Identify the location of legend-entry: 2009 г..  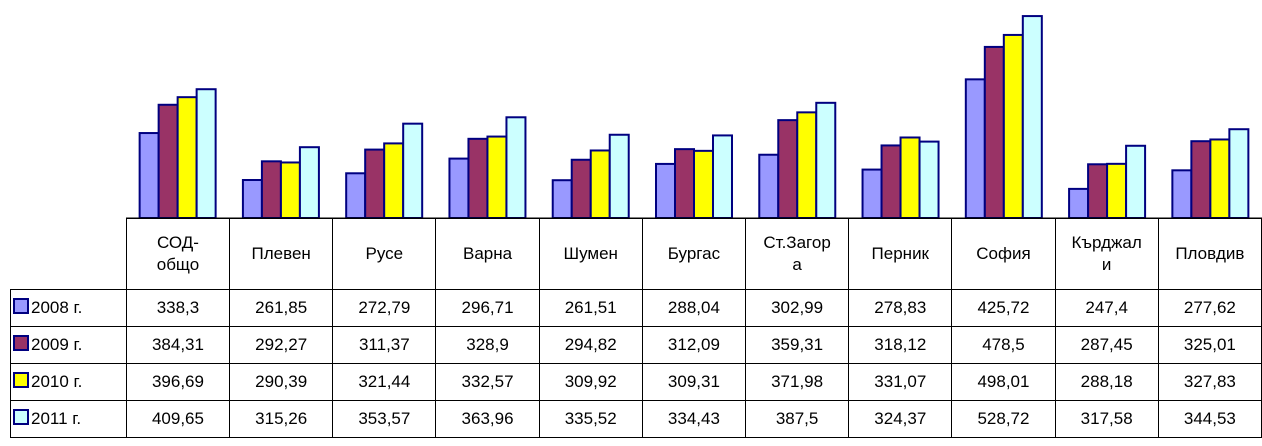
(68, 345).